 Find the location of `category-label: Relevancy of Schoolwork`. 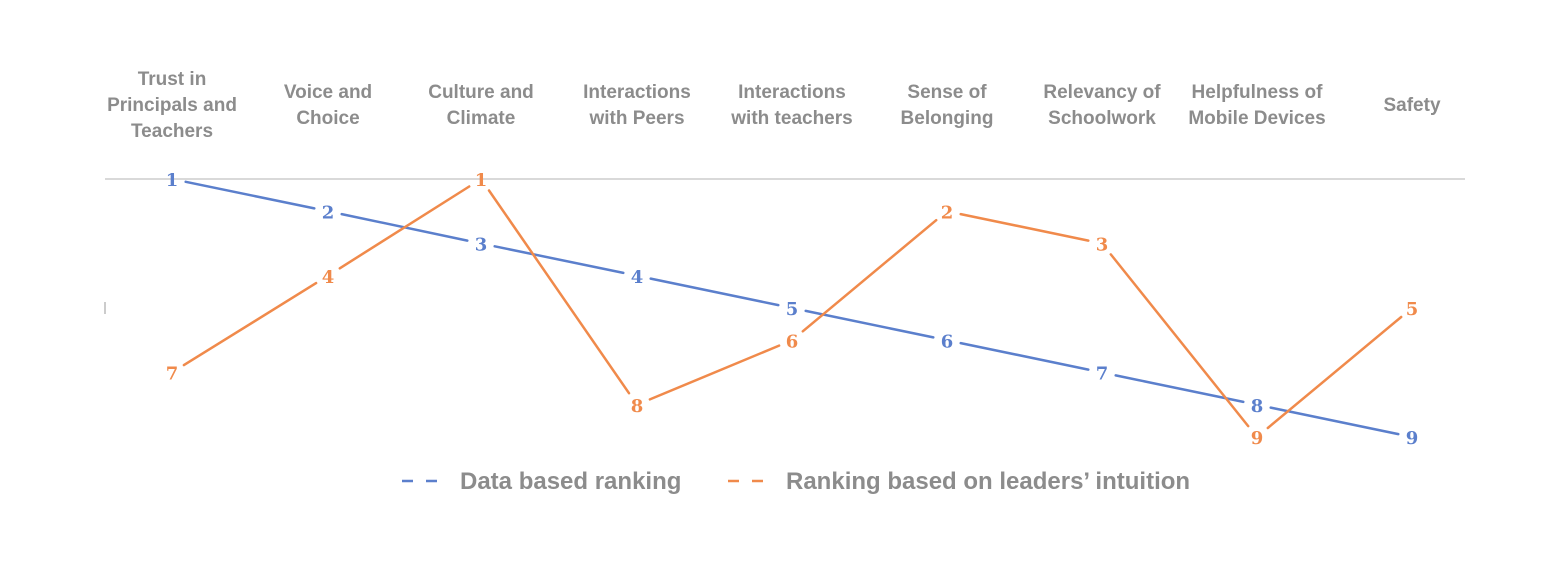

category-label: Relevancy of Schoolwork is located at coordinates (1102, 105).